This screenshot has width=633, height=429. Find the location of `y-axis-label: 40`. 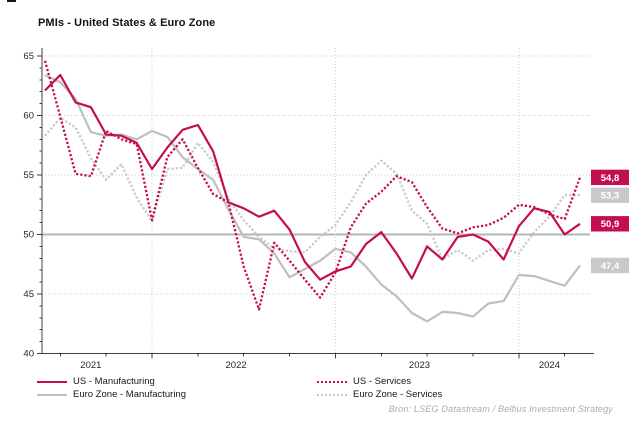

y-axis-label: 40 is located at coordinates (28, 354).